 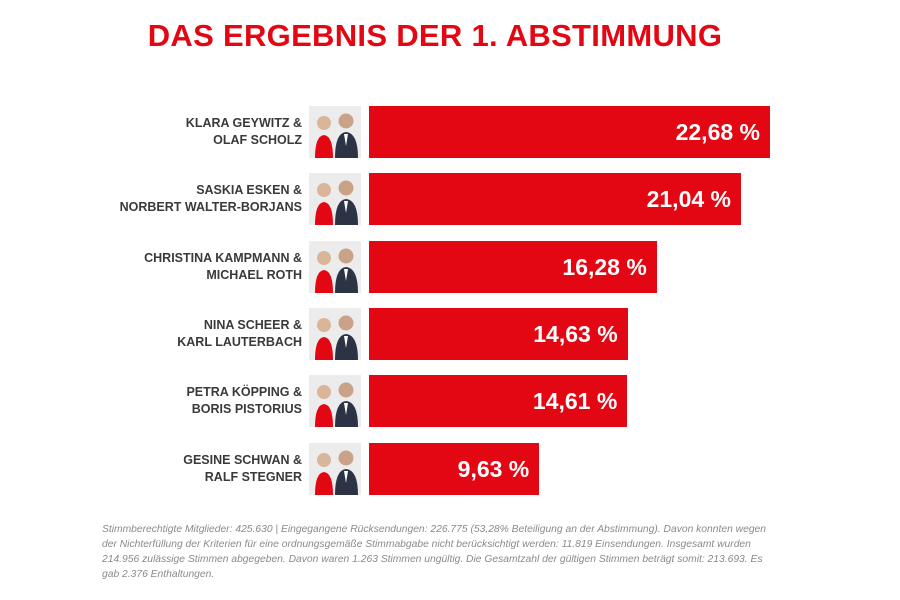 I want to click on data-label: 14,63 %, so click(x=575, y=333).